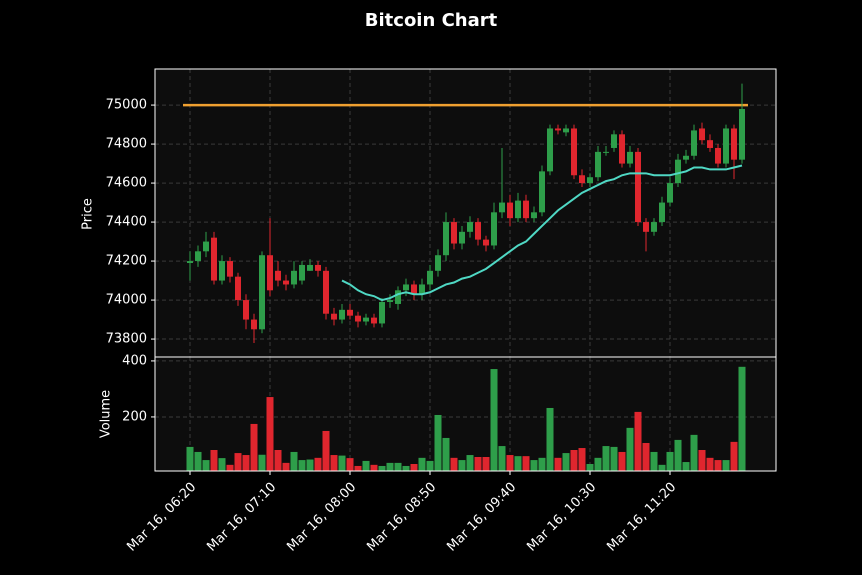  Describe the element at coordinates (126, 300) in the screenshot. I see `y-tick-label: 74000` at that location.